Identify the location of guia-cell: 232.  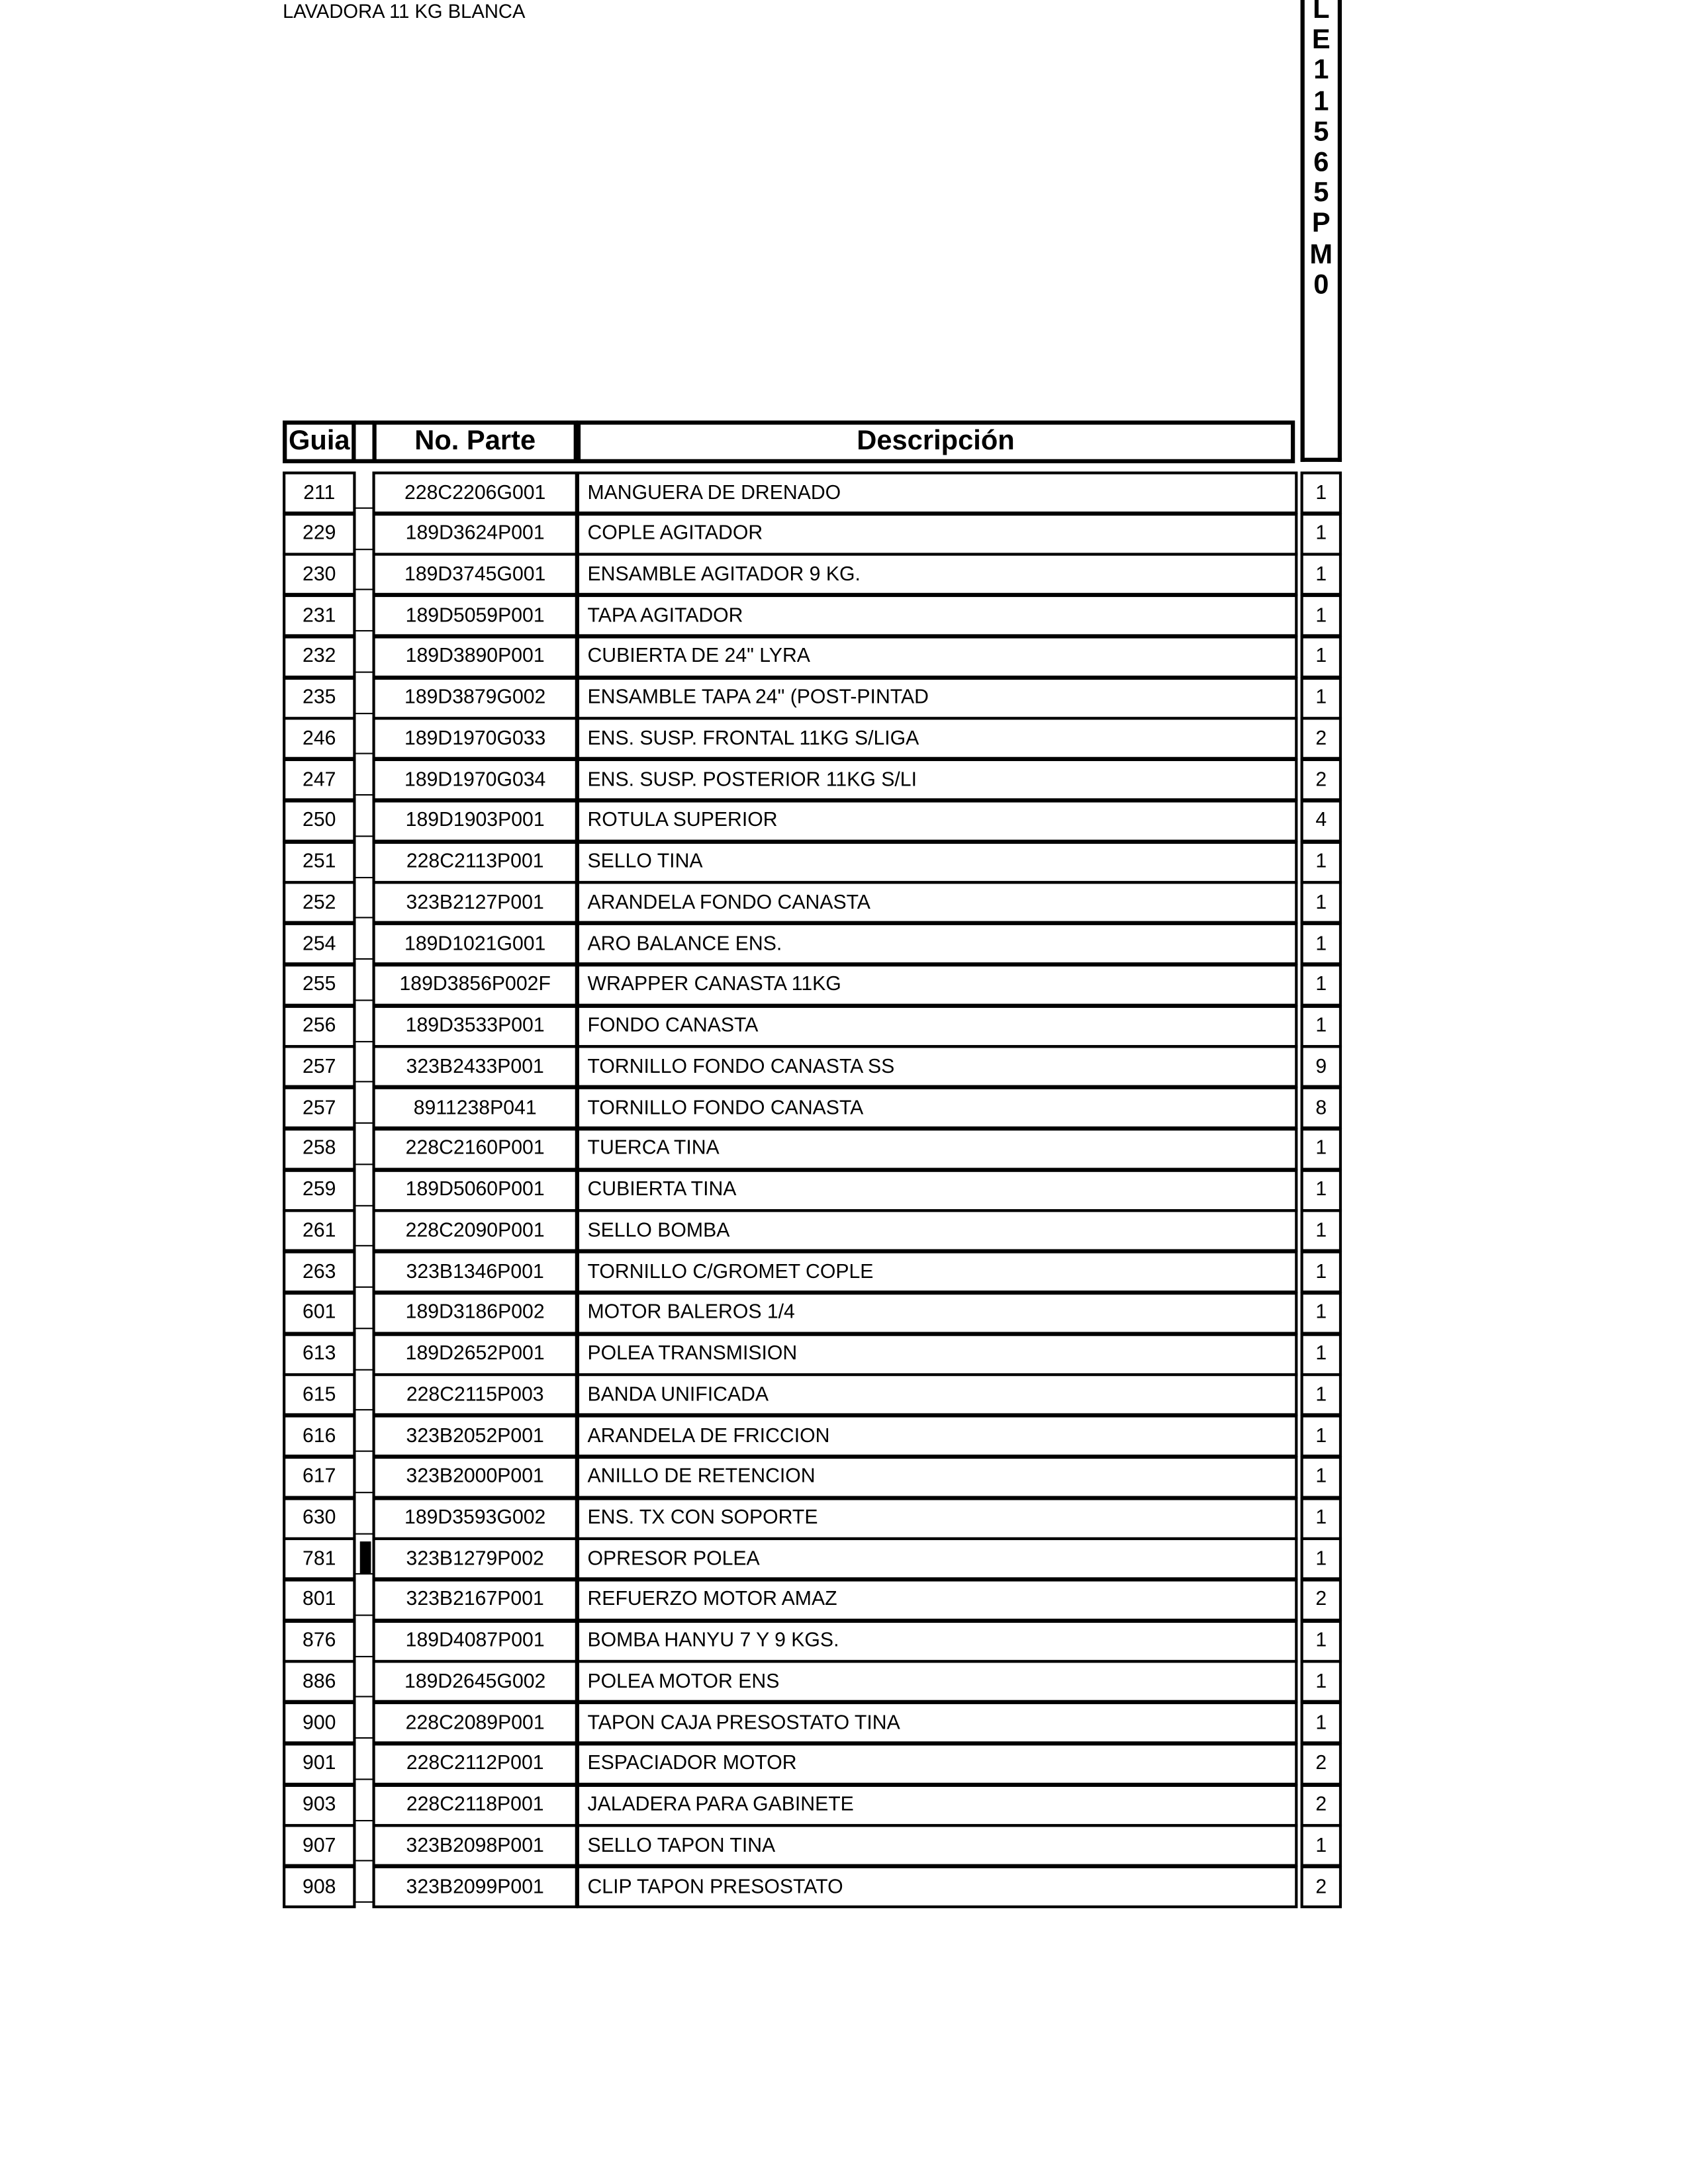
(319, 656).